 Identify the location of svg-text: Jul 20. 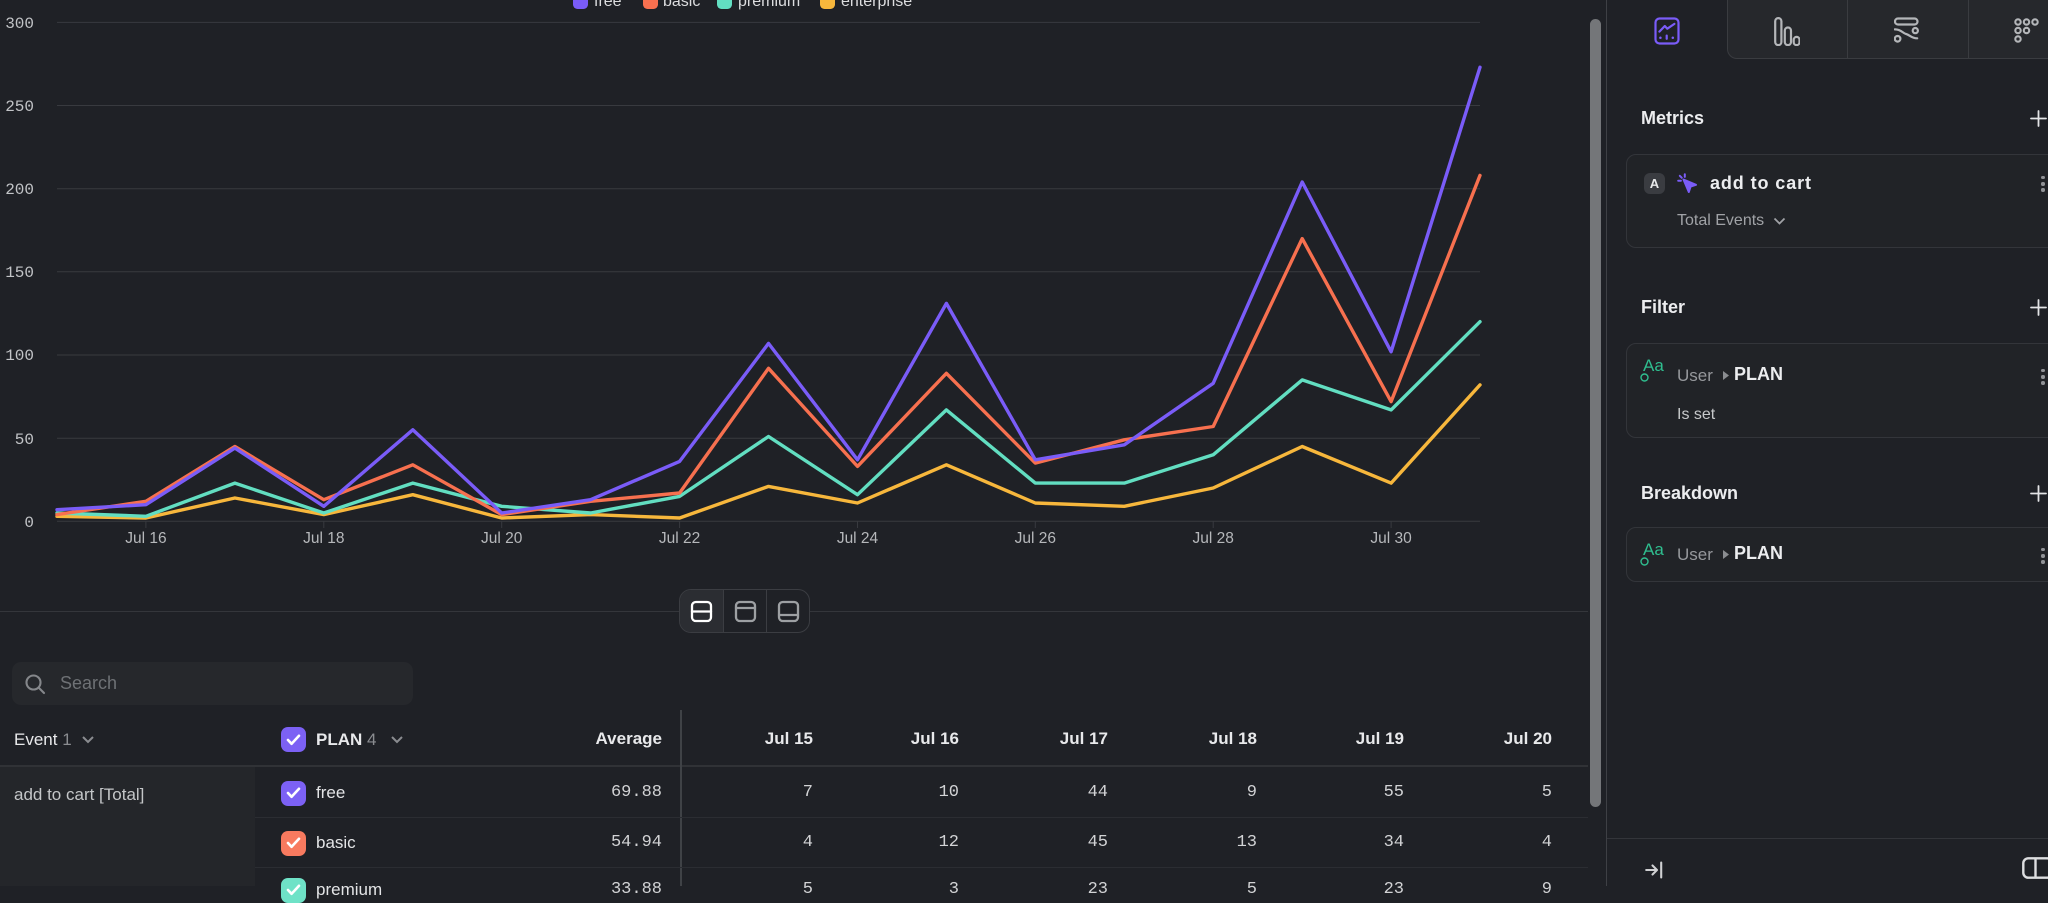
(502, 538).